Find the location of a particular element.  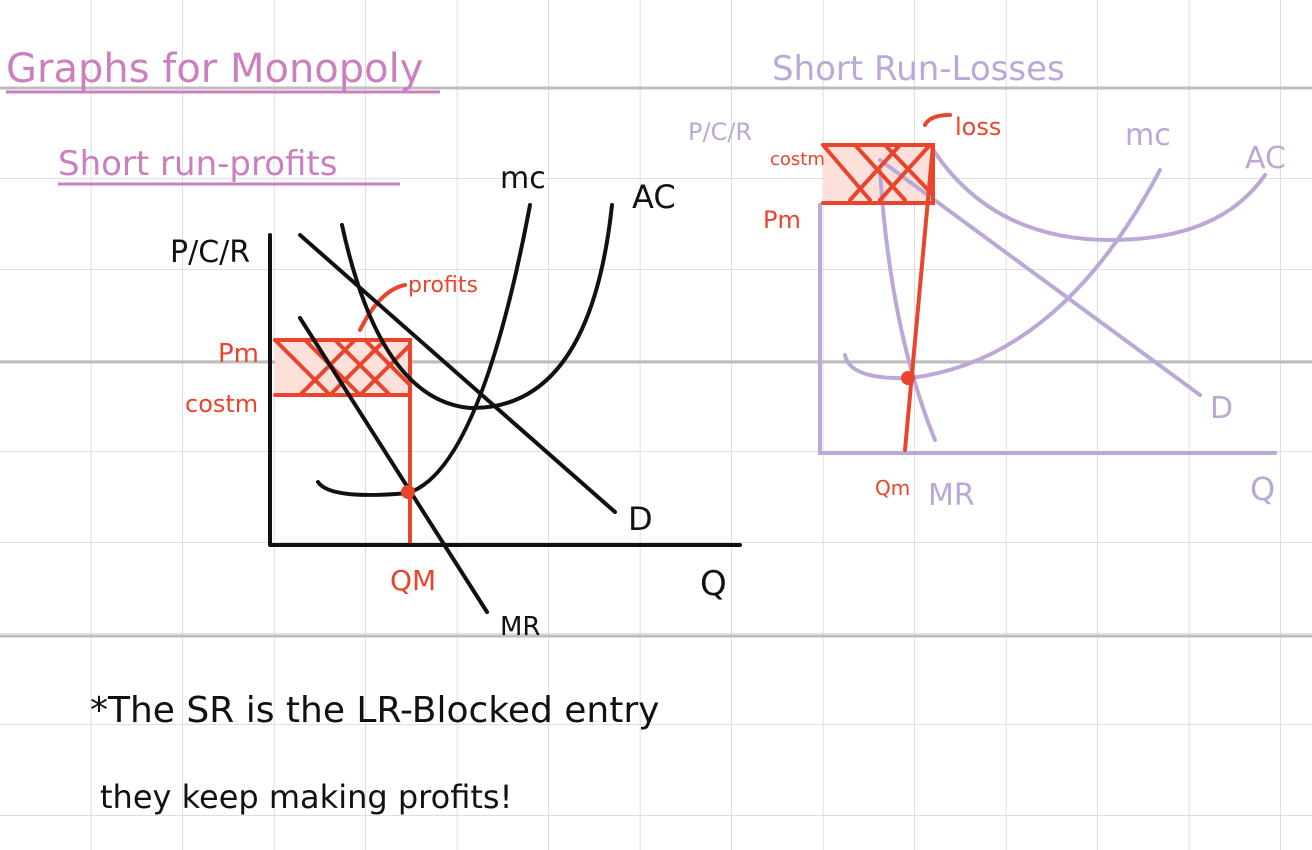

profit-pointer is located at coordinates (382, 307).